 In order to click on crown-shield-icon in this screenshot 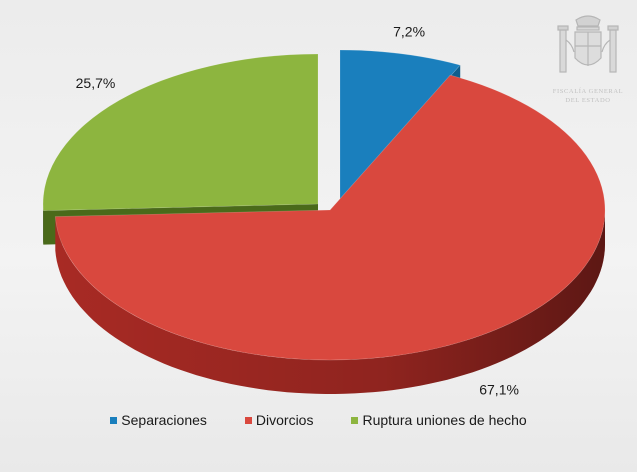, I will do `click(588, 44)`.